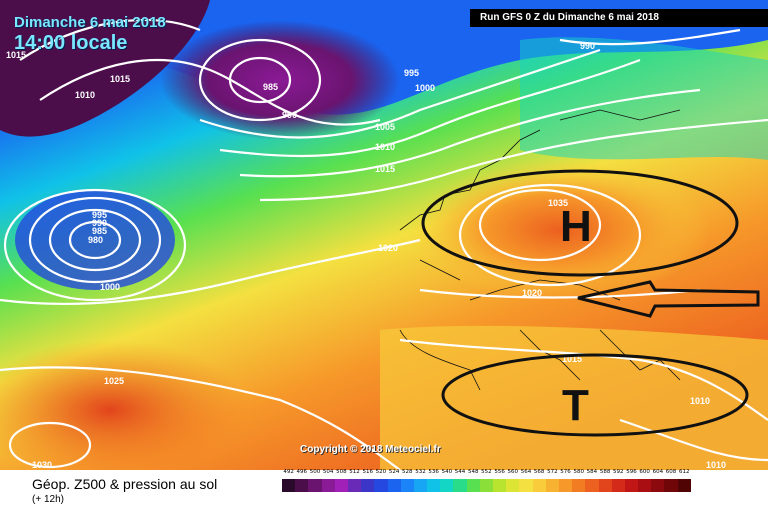 Image resolution: width=768 pixels, height=512 pixels. What do you see at coordinates (644, 472) in the screenshot?
I see `legend-tick: 600` at bounding box center [644, 472].